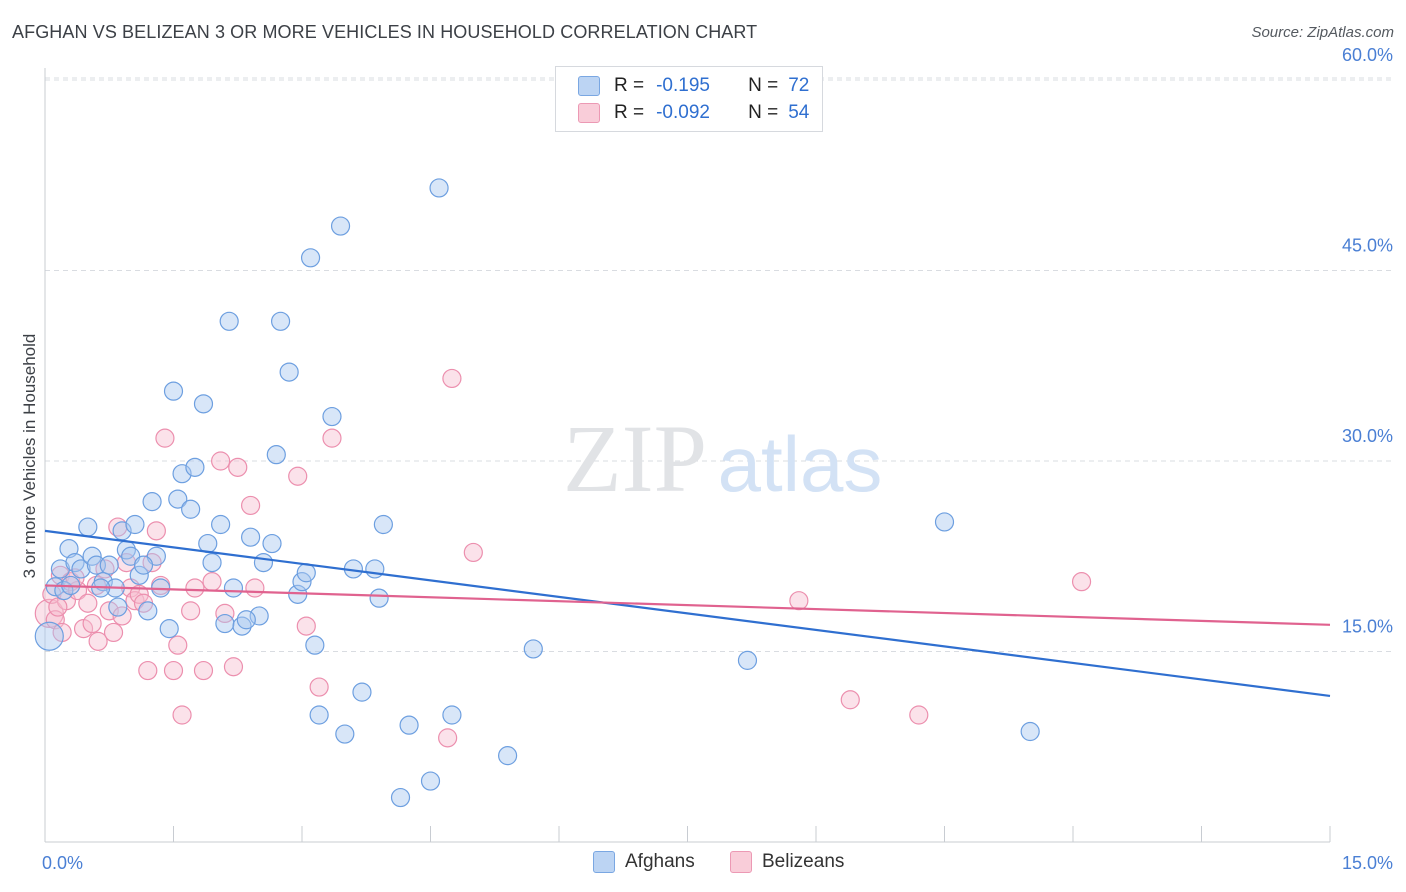 This screenshot has height=892, width=1406. I want to click on x-tick-label: 0.0%, so click(62, 863).